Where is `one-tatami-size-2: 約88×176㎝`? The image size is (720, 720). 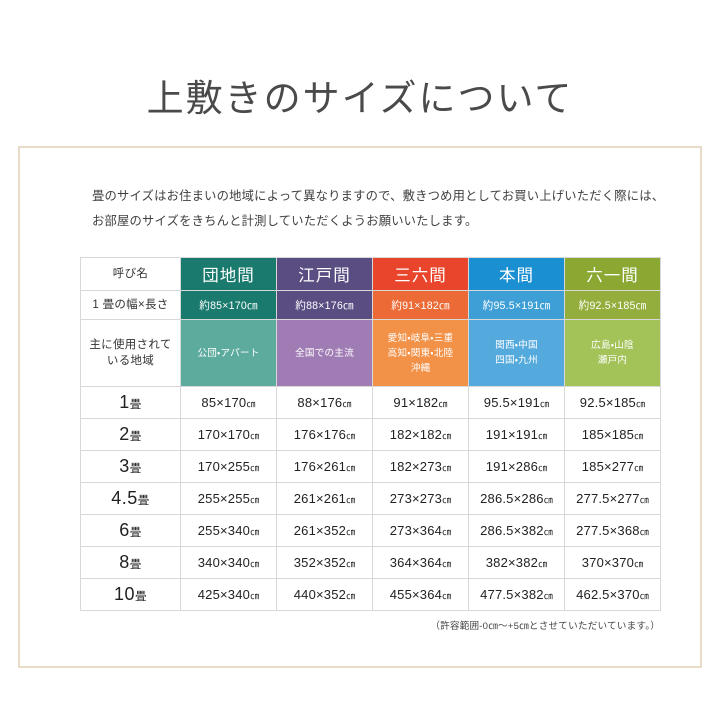
one-tatami-size-2: 約88×176㎝ is located at coordinates (324, 305).